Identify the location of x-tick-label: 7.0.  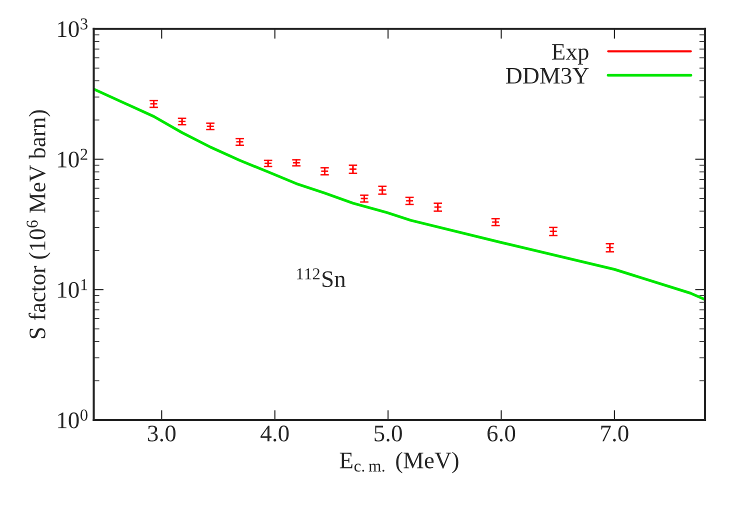
(614, 434).